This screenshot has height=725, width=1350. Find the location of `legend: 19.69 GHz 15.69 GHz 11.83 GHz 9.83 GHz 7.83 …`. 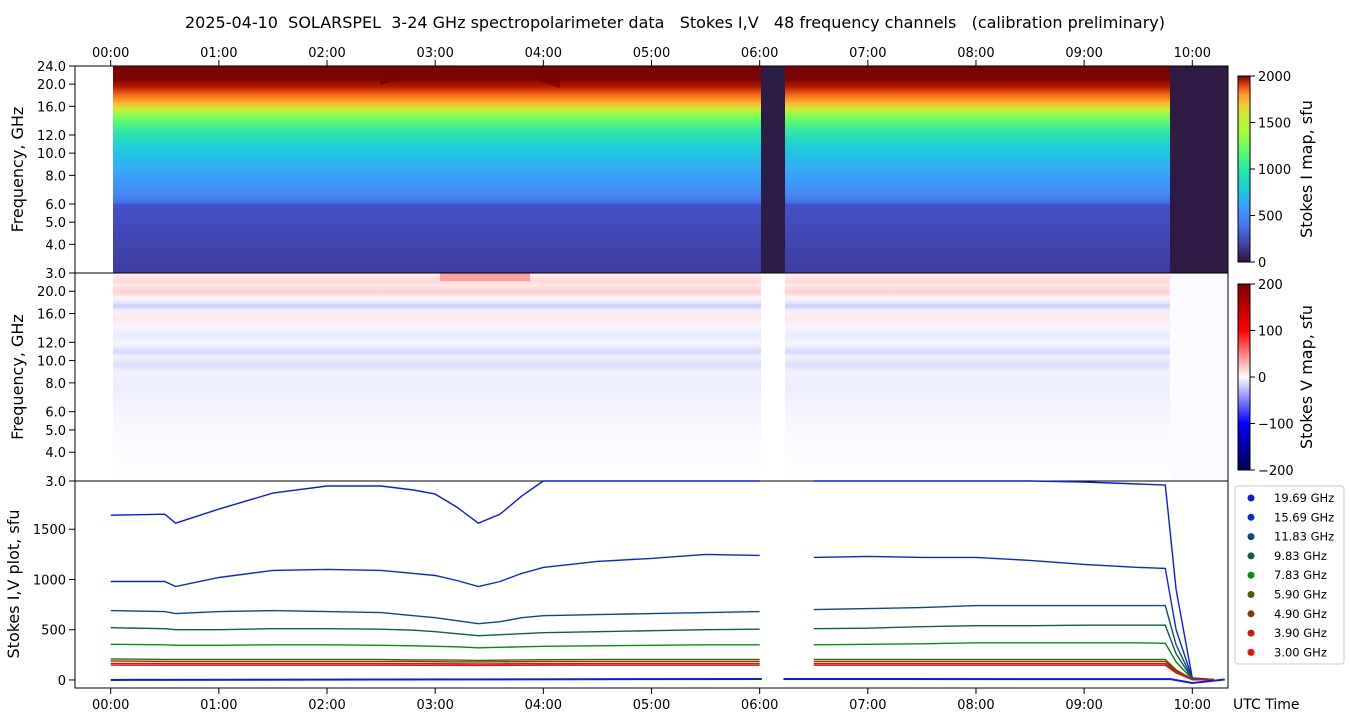

legend: 19.69 GHz 15.69 GHz 11.83 GHz 9.83 GHz 7.83 … is located at coordinates (1289, 575).